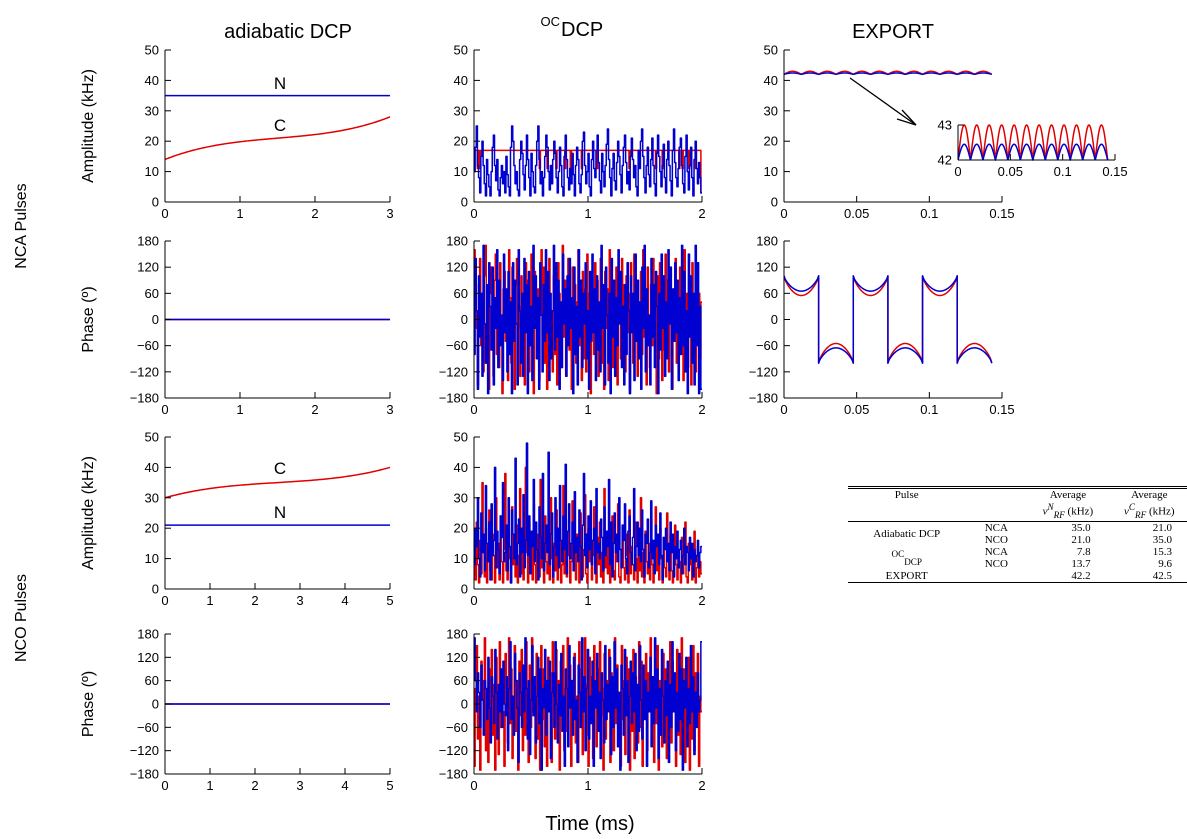 This screenshot has height=839, width=1187. Describe the element at coordinates (1081, 575) in the screenshot. I see `table-cell-n: 42.2` at that location.